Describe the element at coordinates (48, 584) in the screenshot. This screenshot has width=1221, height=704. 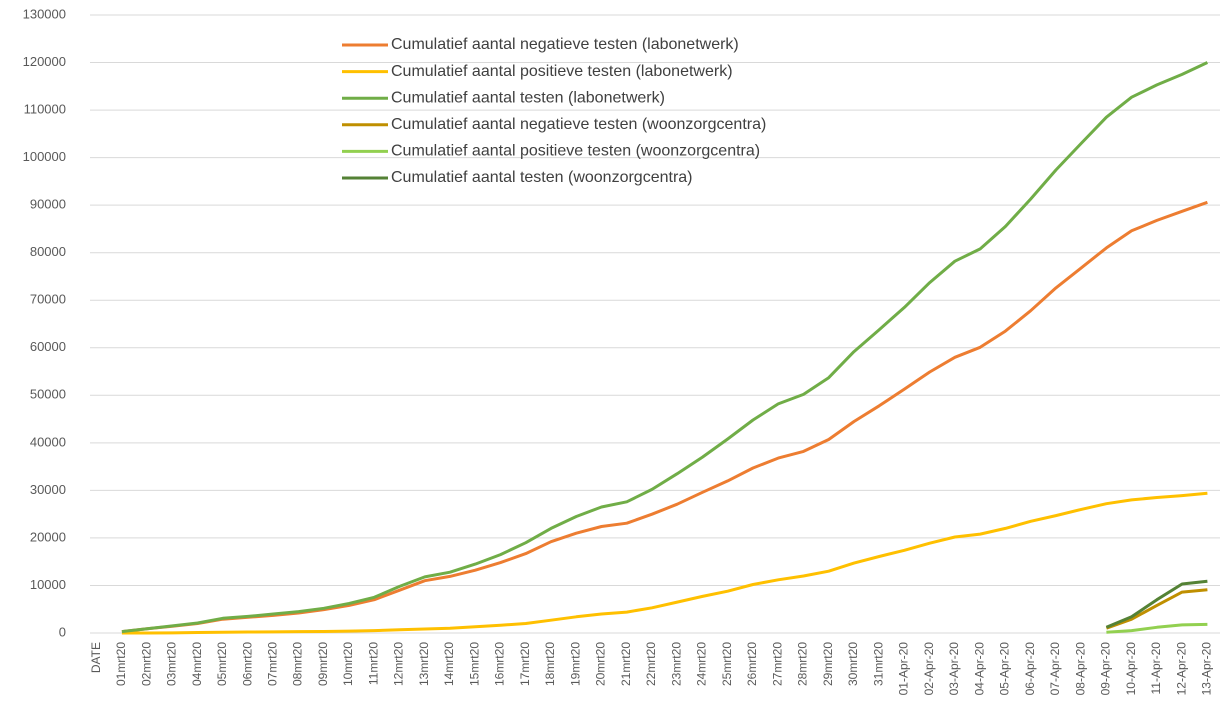
I see `y-tick-label: 10000` at that location.